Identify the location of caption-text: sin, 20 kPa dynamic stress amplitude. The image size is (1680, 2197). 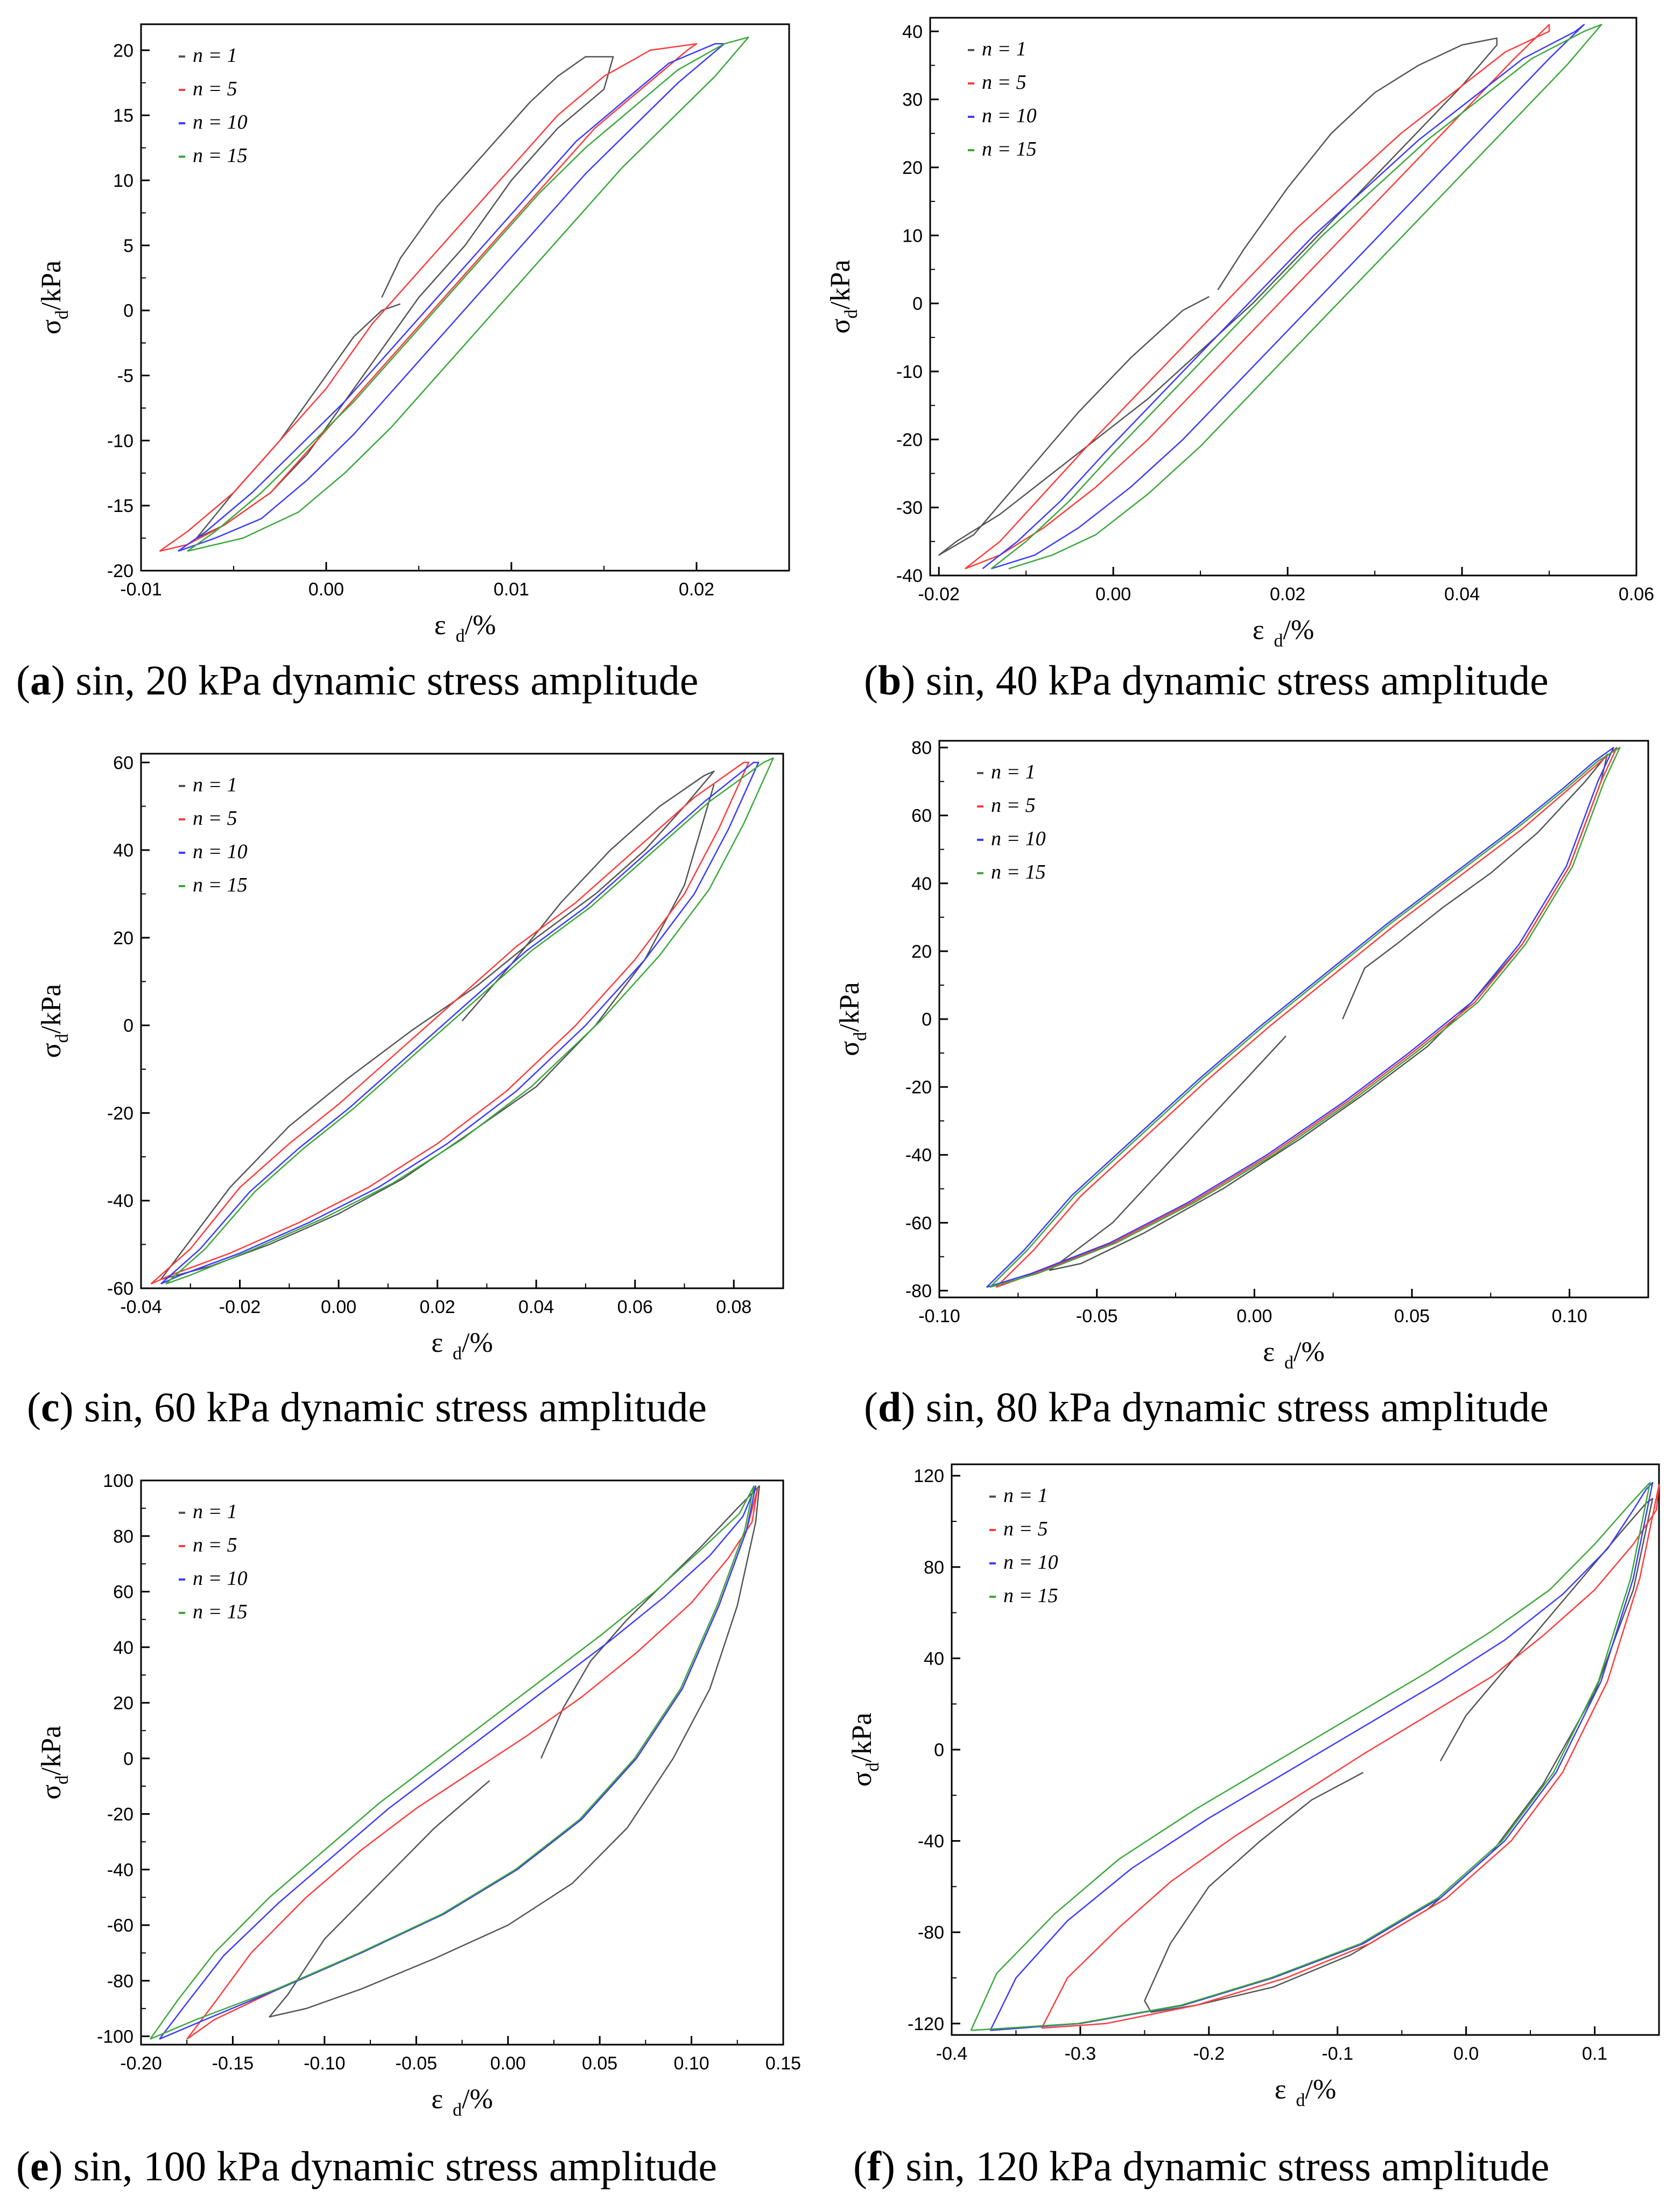
(381, 680).